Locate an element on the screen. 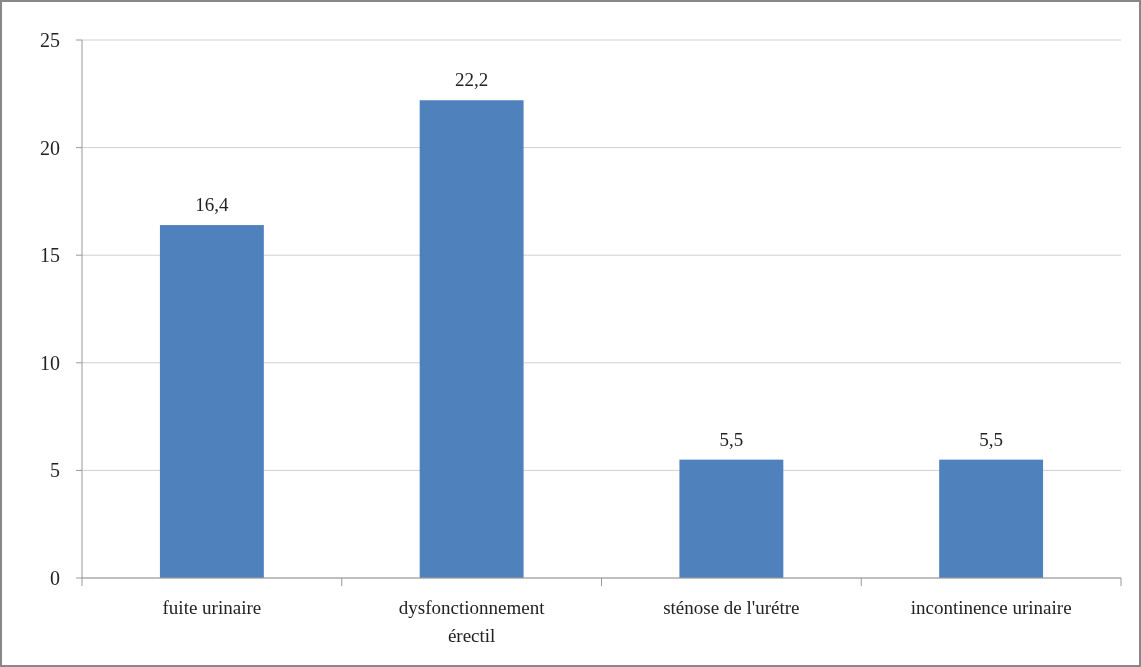 Image resolution: width=1141 pixels, height=667 pixels. y-tick-label: 25 is located at coordinates (50, 40).